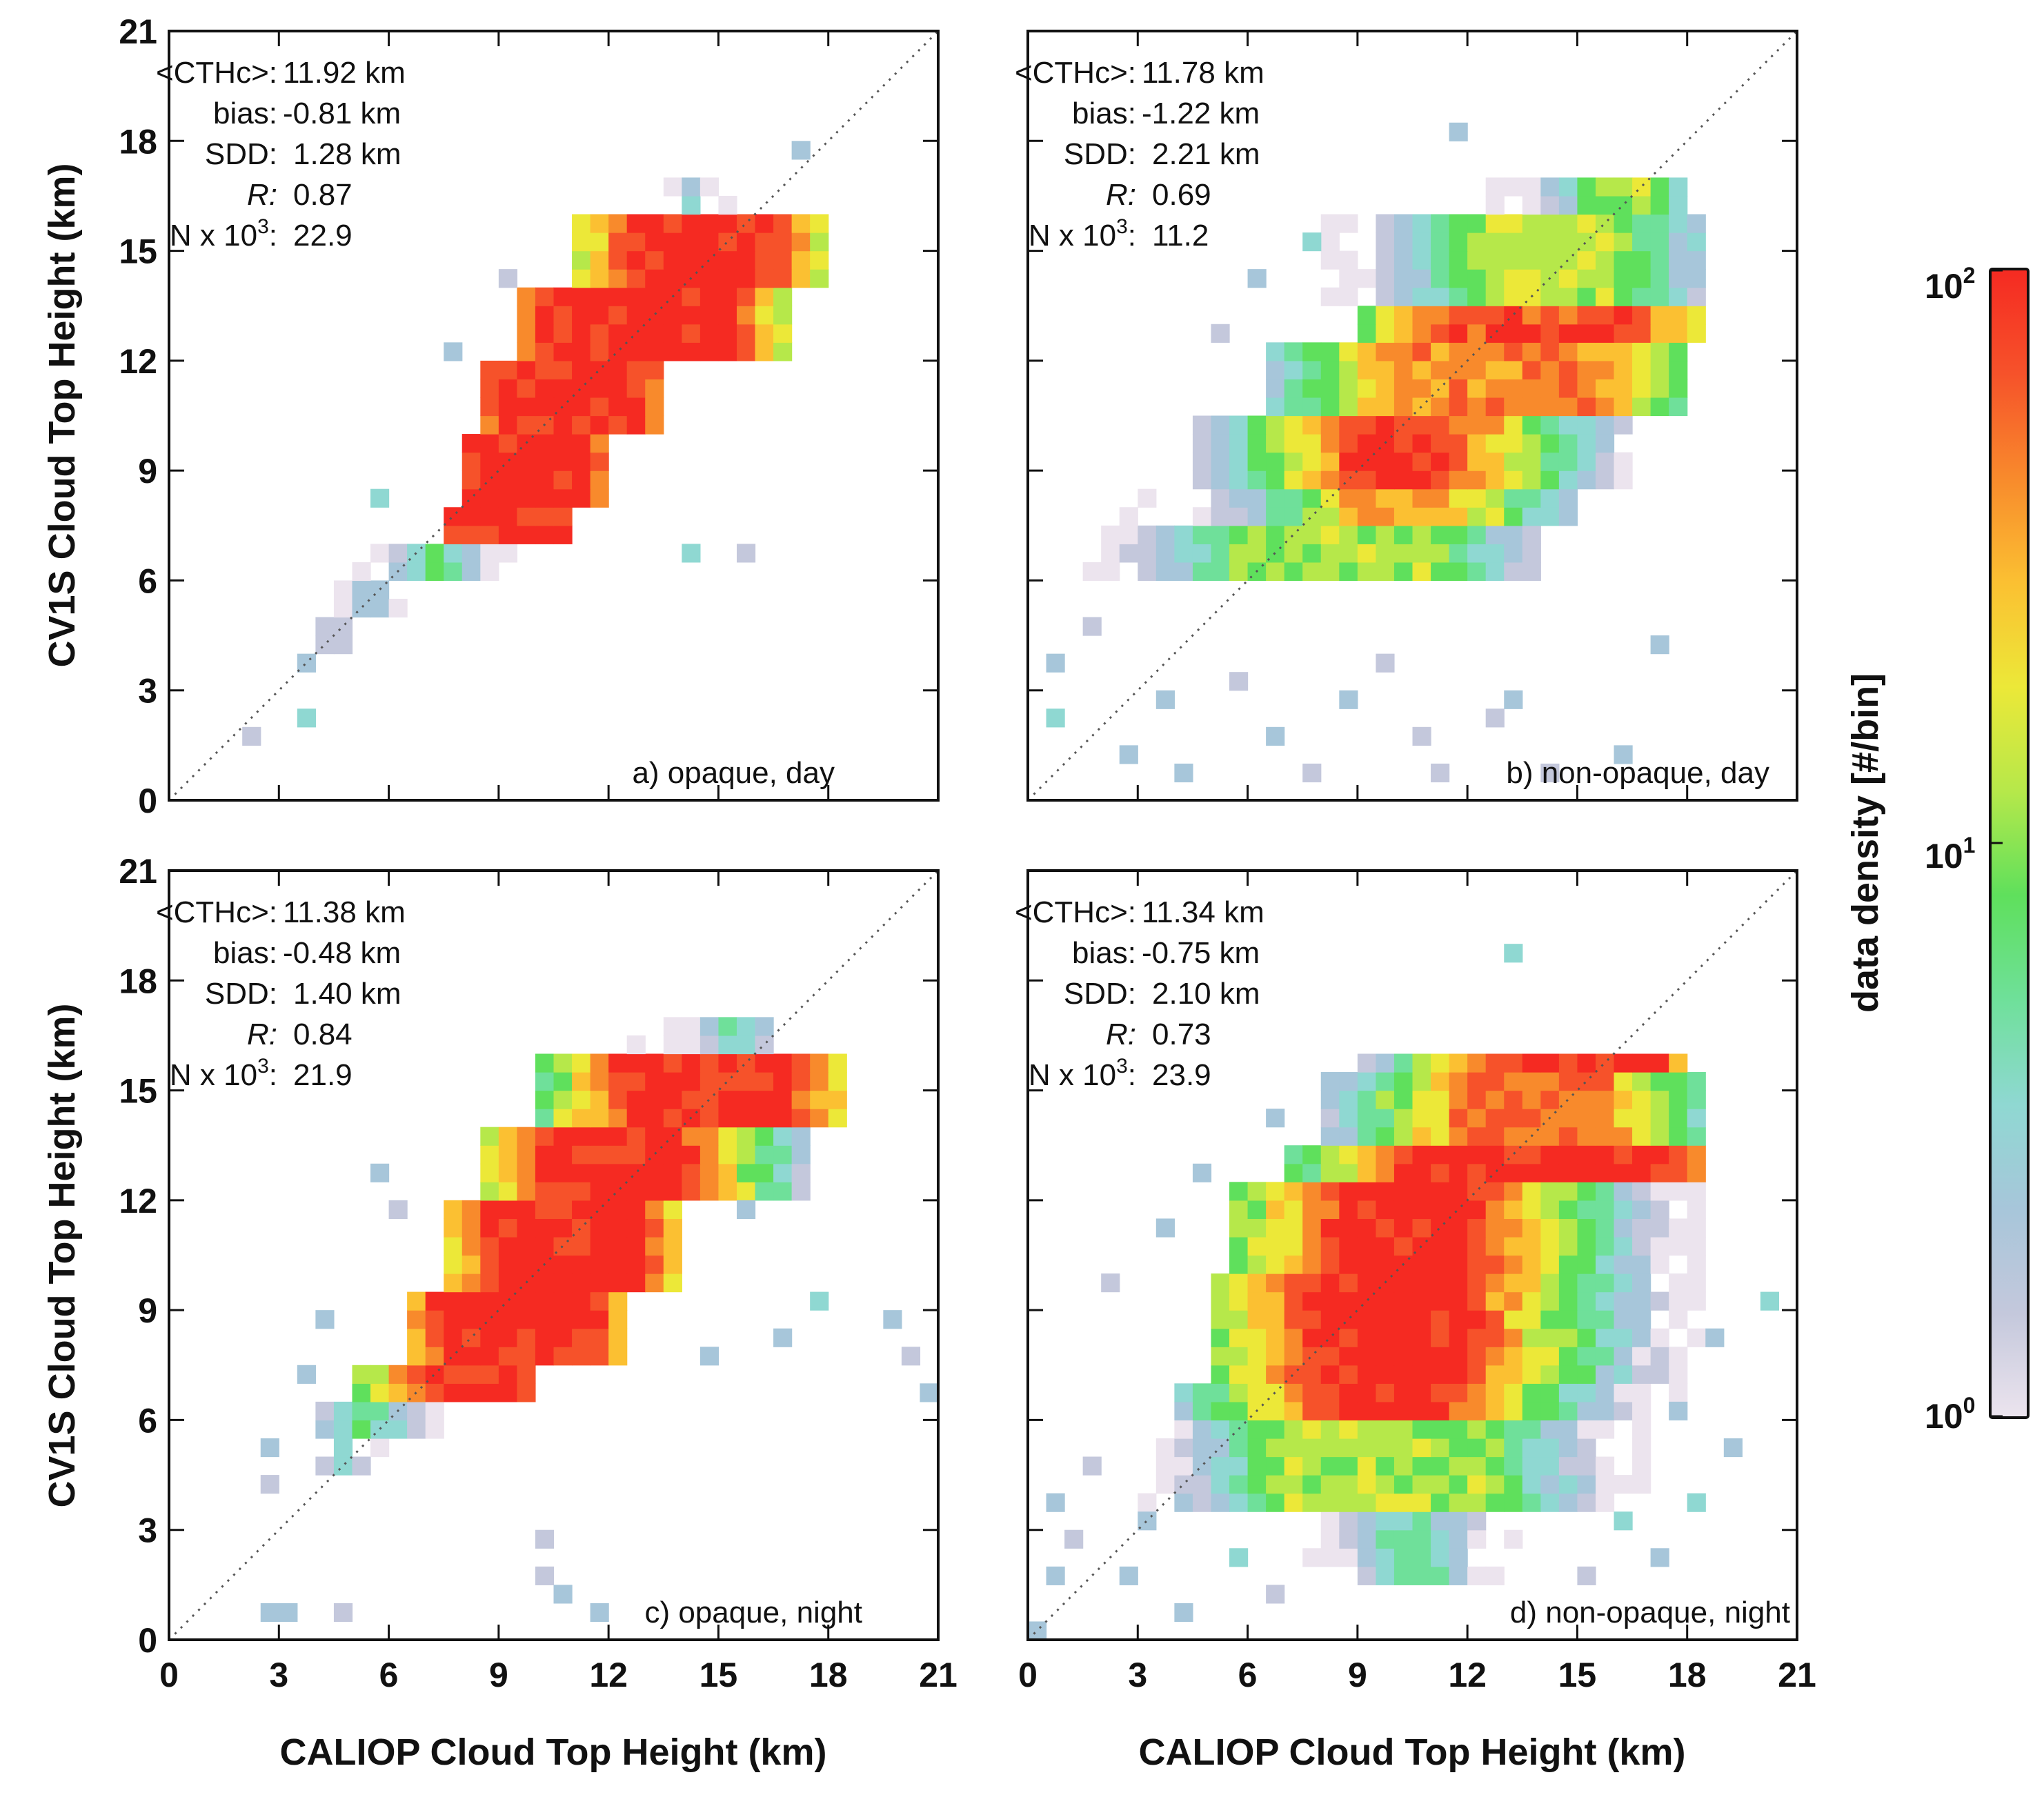 This screenshot has height=1795, width=2044. What do you see at coordinates (1100, 994) in the screenshot?
I see `panel-d-sdd-label: SDD:` at bounding box center [1100, 994].